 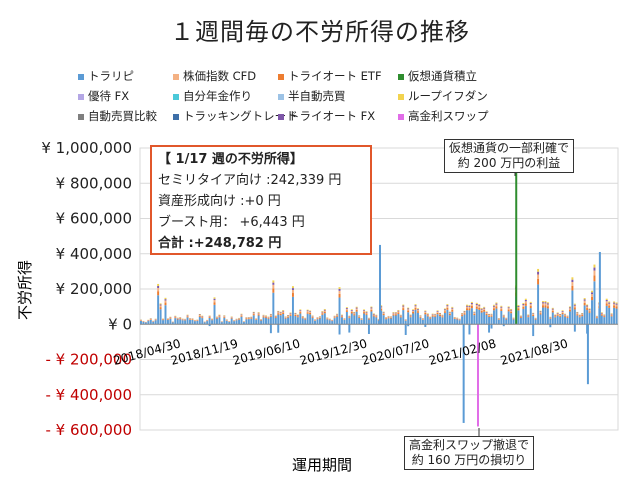 What do you see at coordinates (312, 96) in the screenshot?
I see `legend-item: 半自動売買` at bounding box center [312, 96].